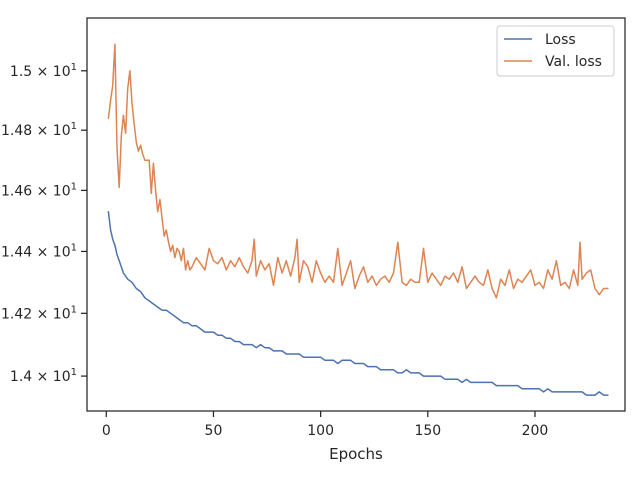  I want to click on x-tick-label: 50, so click(214, 431).